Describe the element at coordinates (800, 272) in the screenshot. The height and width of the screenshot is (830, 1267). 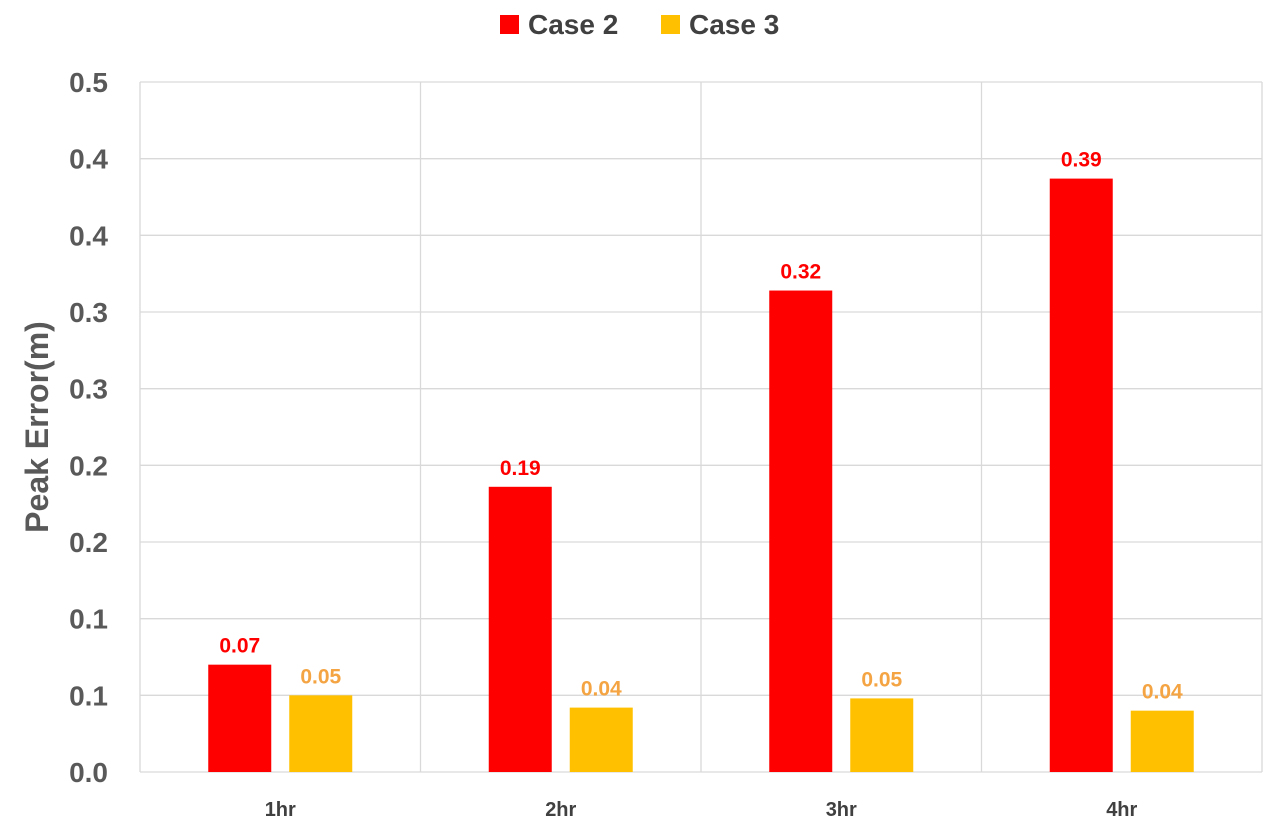
I see `data-label: 0.32` at that location.